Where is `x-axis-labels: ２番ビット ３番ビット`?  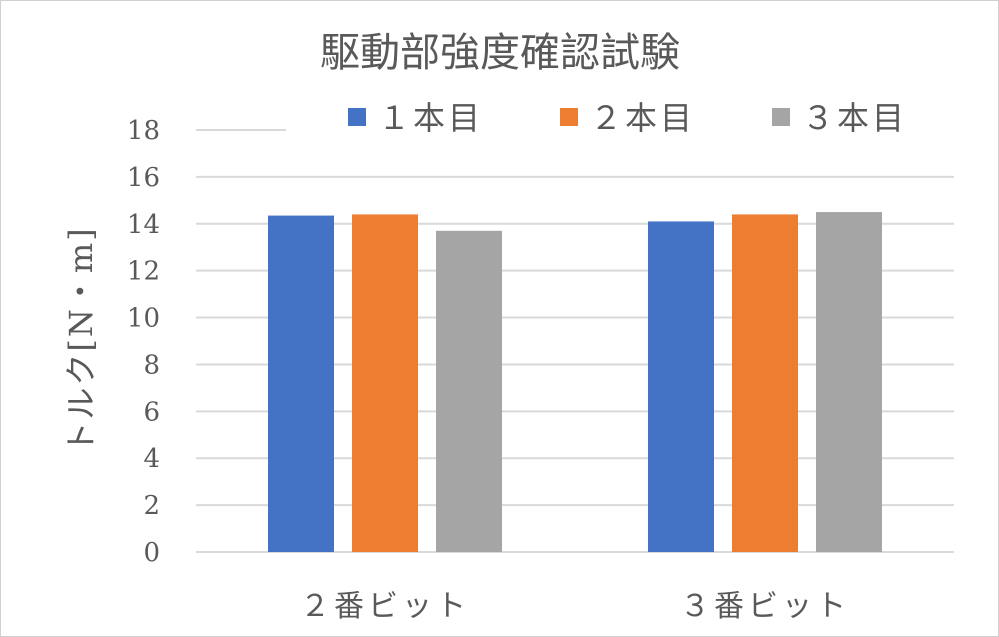
x-axis-labels: ２番ビット ３番ビット is located at coordinates (575, 606).